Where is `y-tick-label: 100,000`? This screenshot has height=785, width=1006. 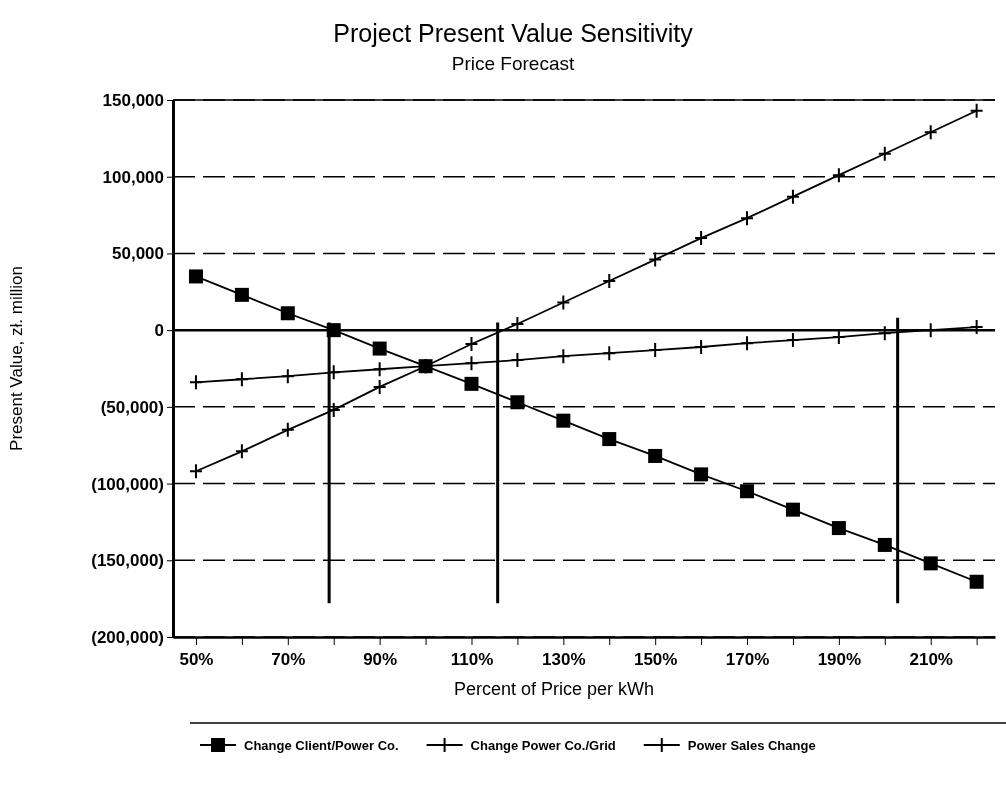 y-tick-label: 100,000 is located at coordinates (133, 177).